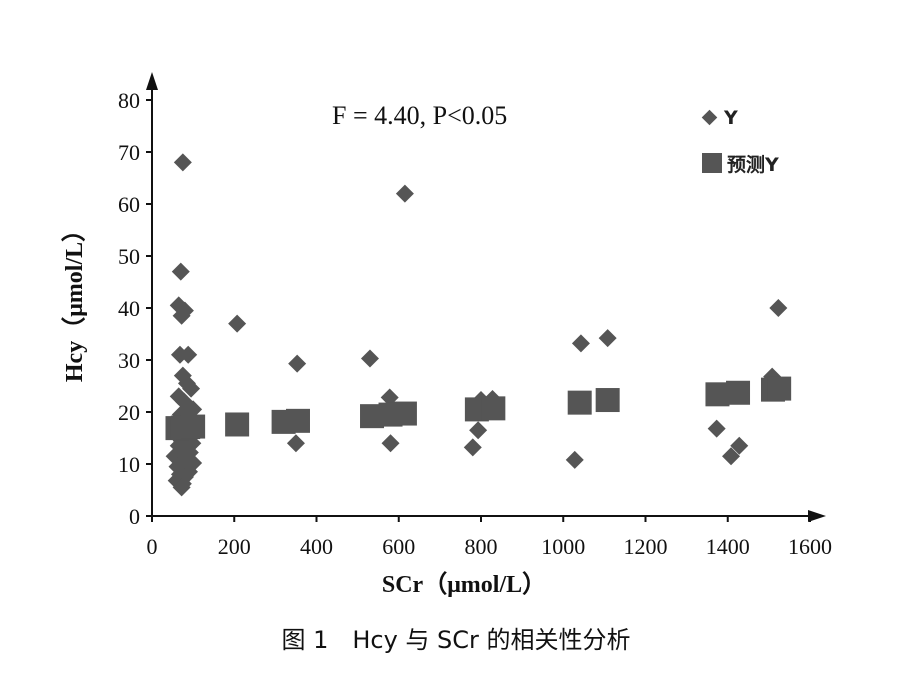 This screenshot has width=912, height=691. Describe the element at coordinates (129, 204) in the screenshot. I see `y-tick-label: 60` at that location.